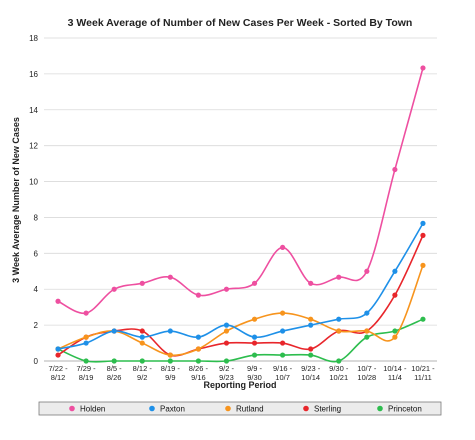 The image size is (475, 440). Describe the element at coordinates (142, 377) in the screenshot. I see `x-tick-label: 9/2` at that location.